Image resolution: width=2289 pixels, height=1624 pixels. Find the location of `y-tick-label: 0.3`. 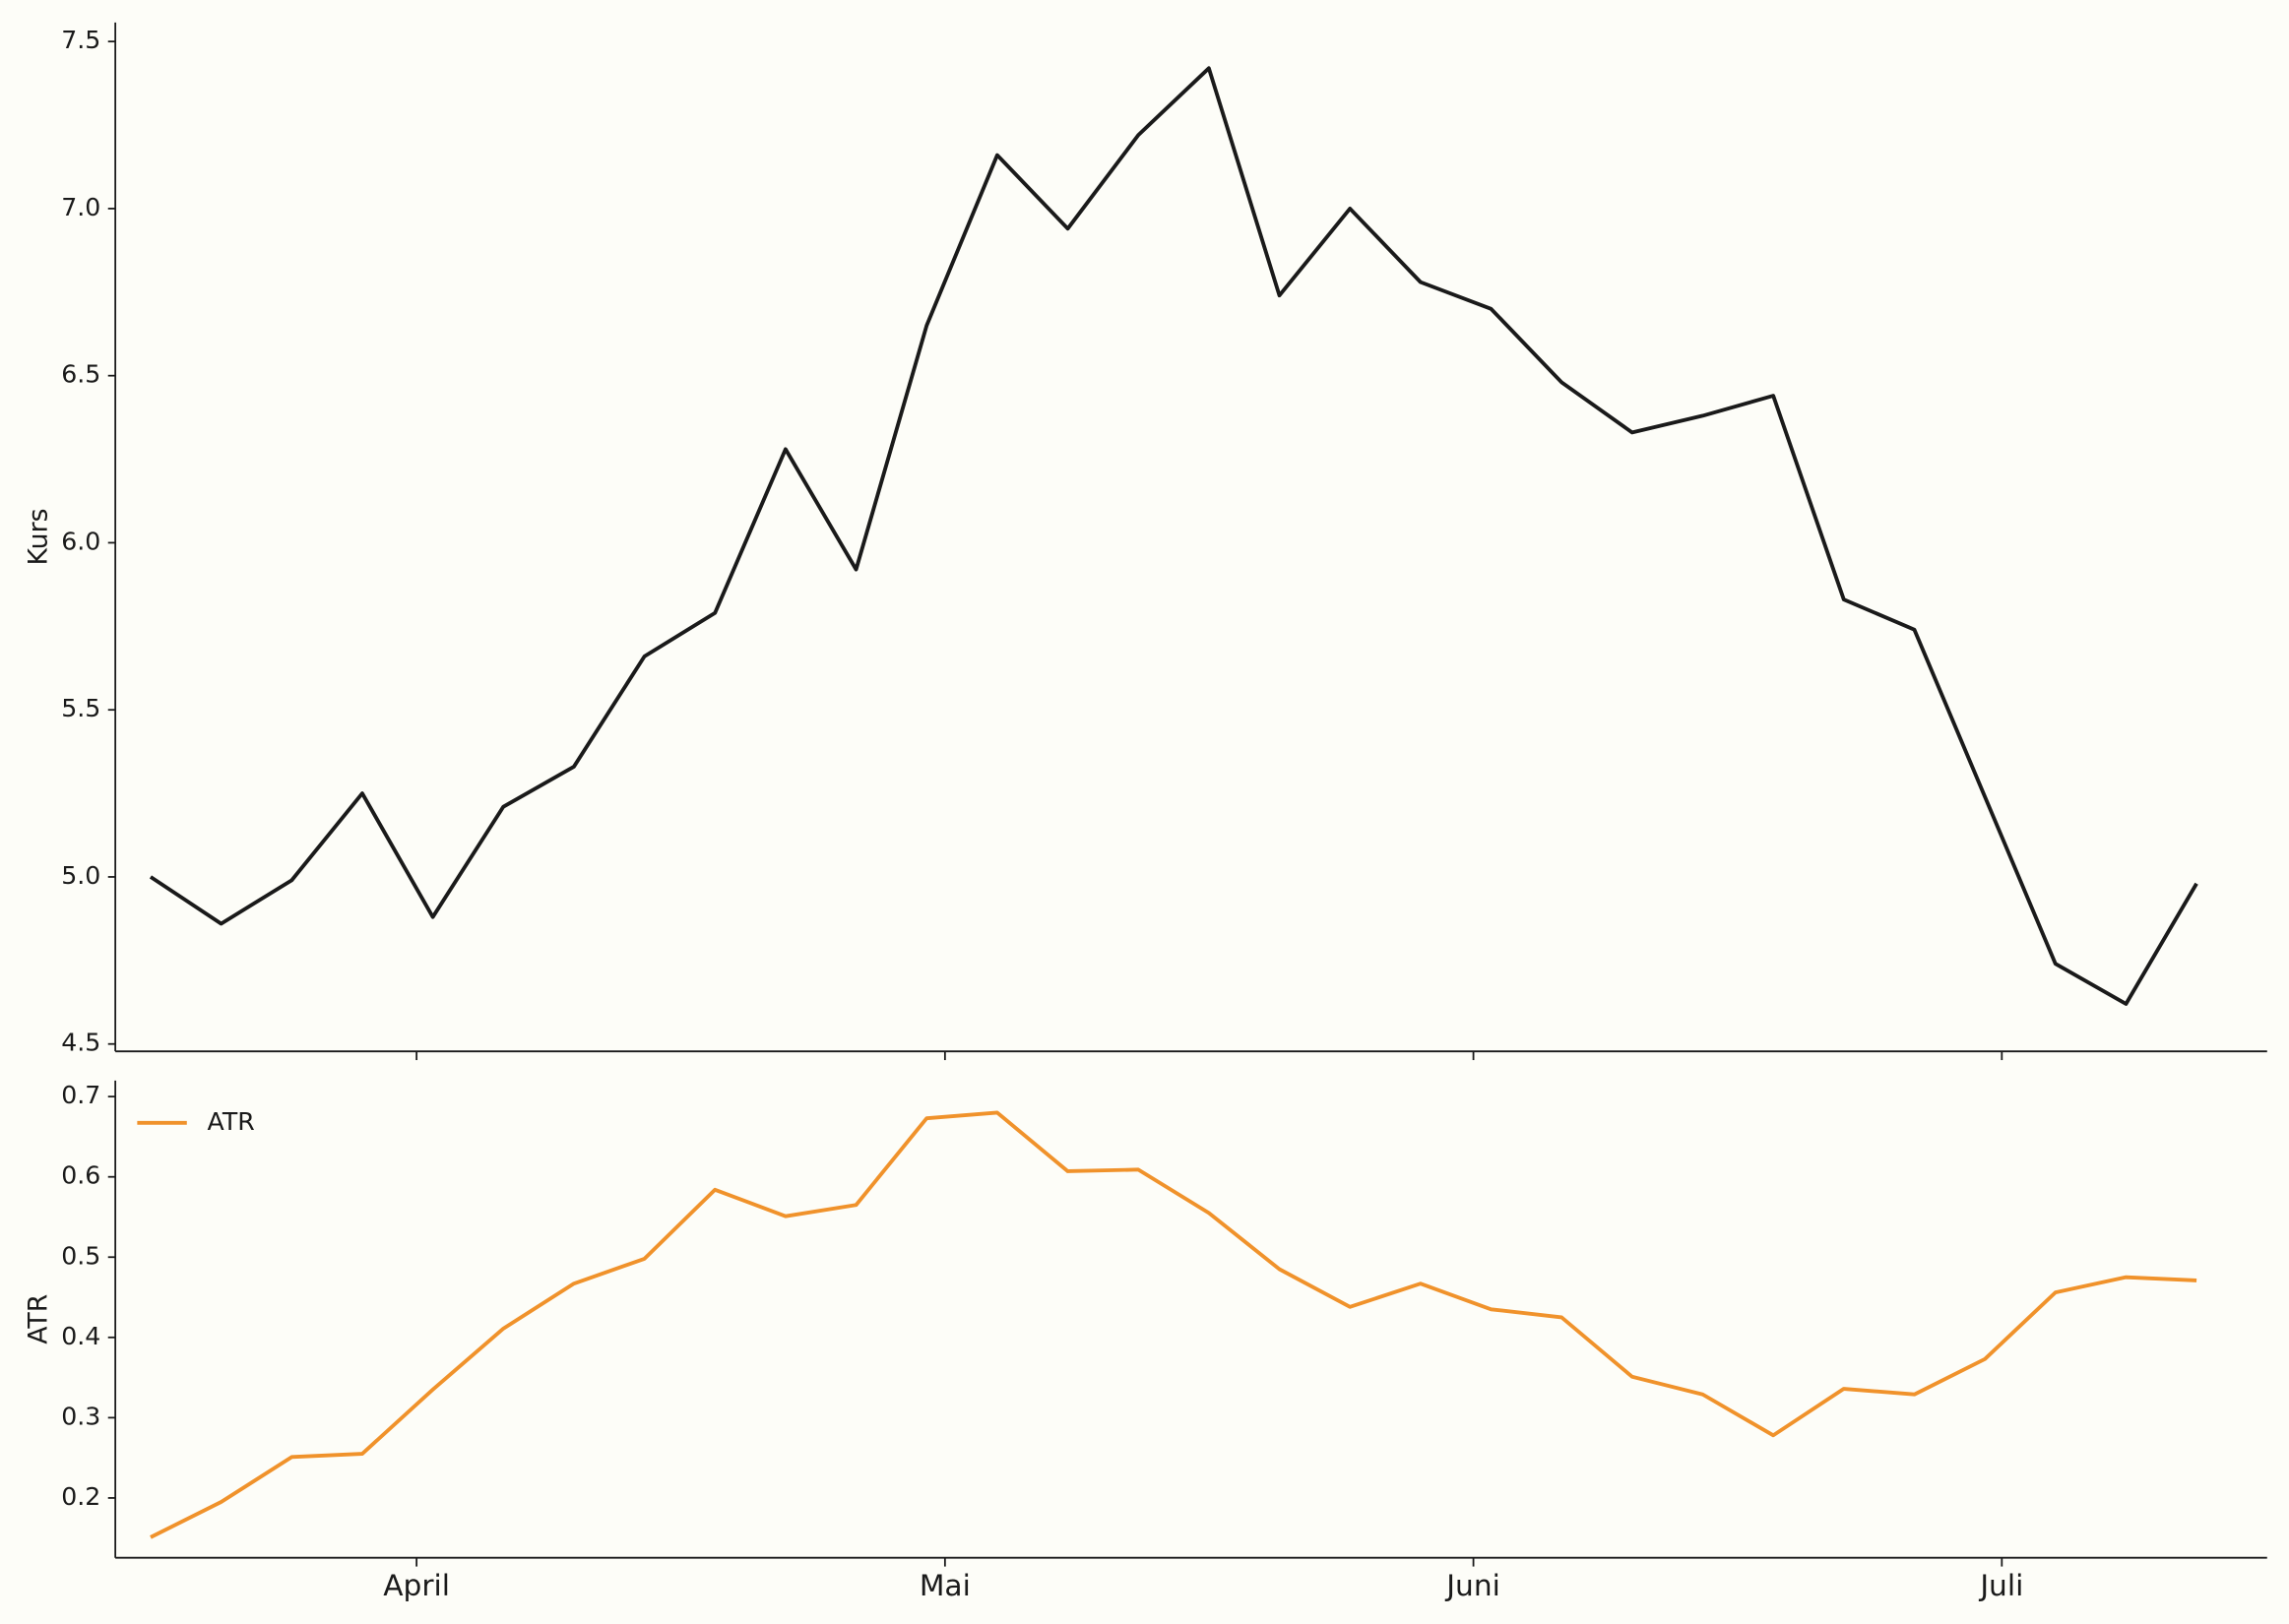

y-tick-label: 0.3 is located at coordinates (80, 1416).